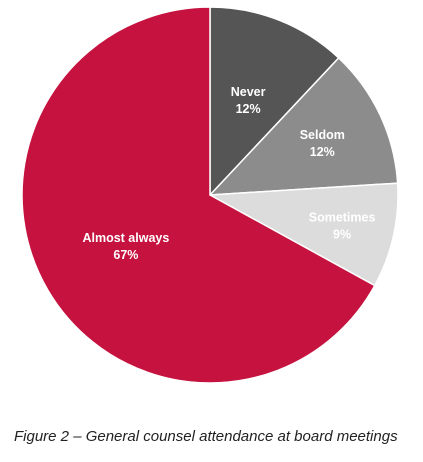 The width and height of the screenshot is (423, 462). I want to click on slice-value-seldom: 12%, so click(322, 152).